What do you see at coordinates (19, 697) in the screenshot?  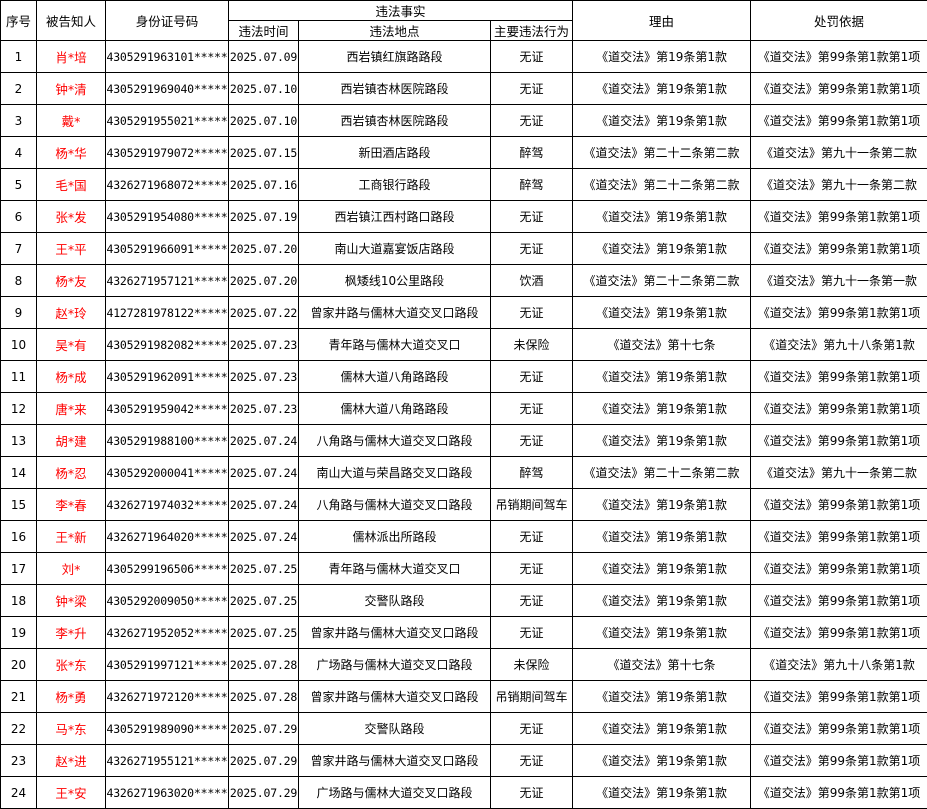 I see `index-cell: 21` at bounding box center [19, 697].